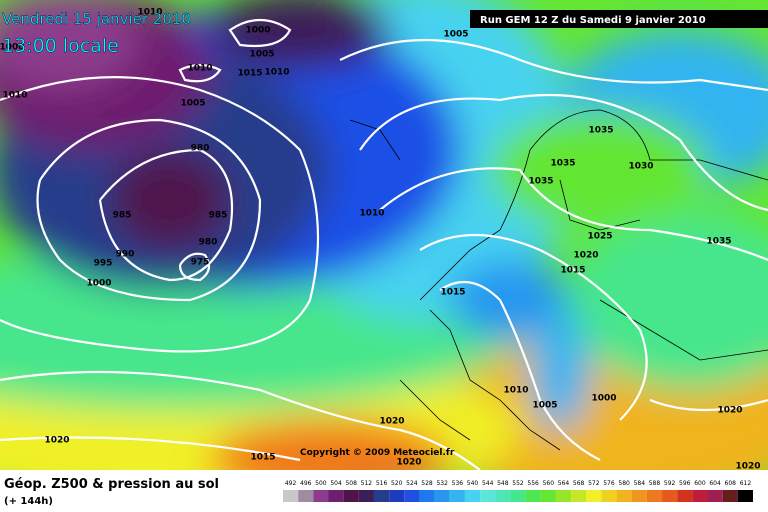 The image size is (768, 512). What do you see at coordinates (397, 483) in the screenshot?
I see `scale-label: 520` at bounding box center [397, 483].